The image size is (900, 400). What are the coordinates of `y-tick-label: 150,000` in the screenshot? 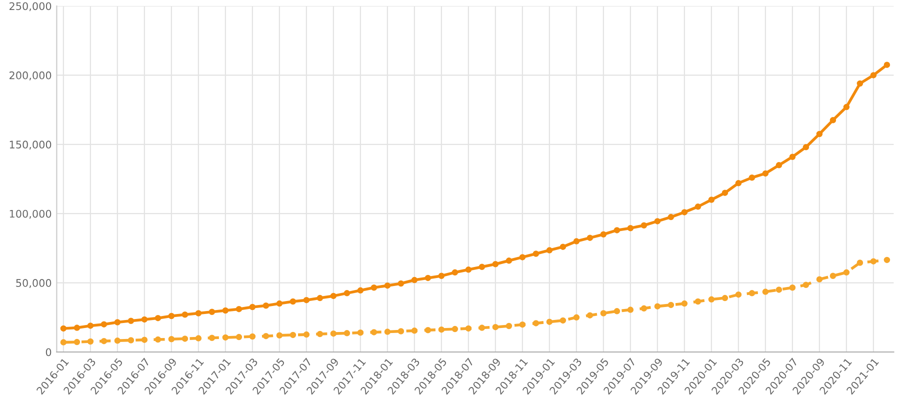 It's located at (31, 145).